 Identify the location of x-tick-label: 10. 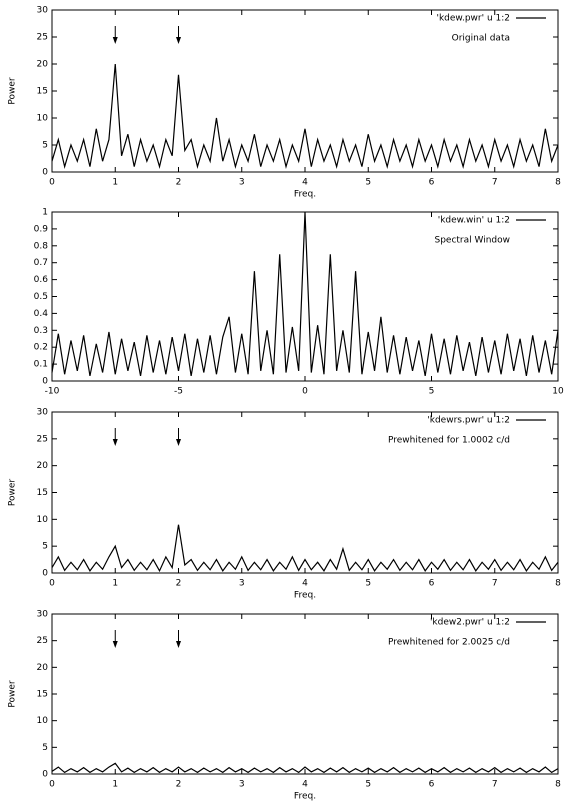
(558, 392).